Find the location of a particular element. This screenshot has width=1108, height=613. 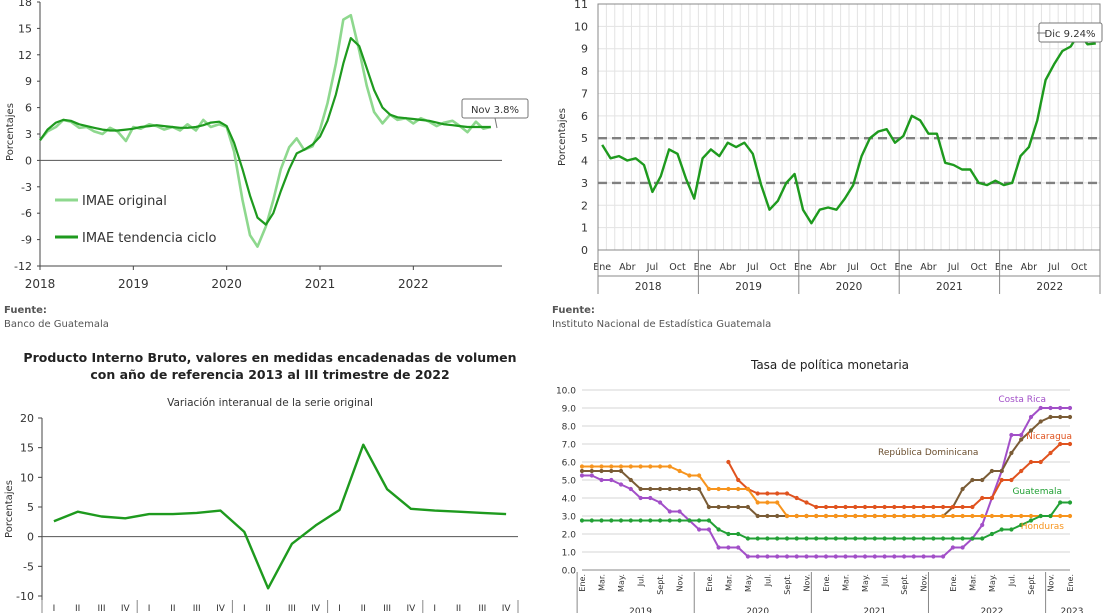

pib-line is located at coordinates (280, 516).